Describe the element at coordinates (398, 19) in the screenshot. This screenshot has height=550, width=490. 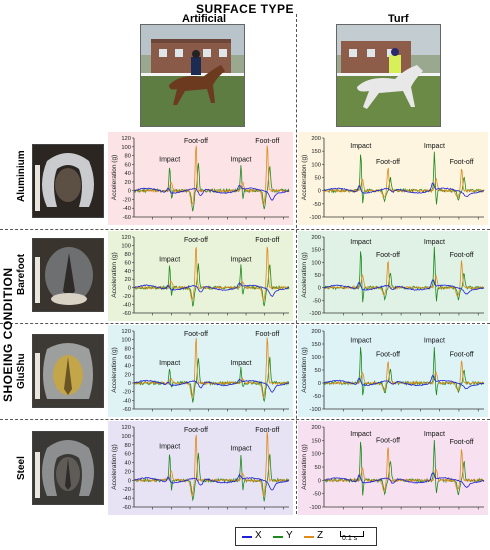
I see `column-header-turf: Turf` at that location.